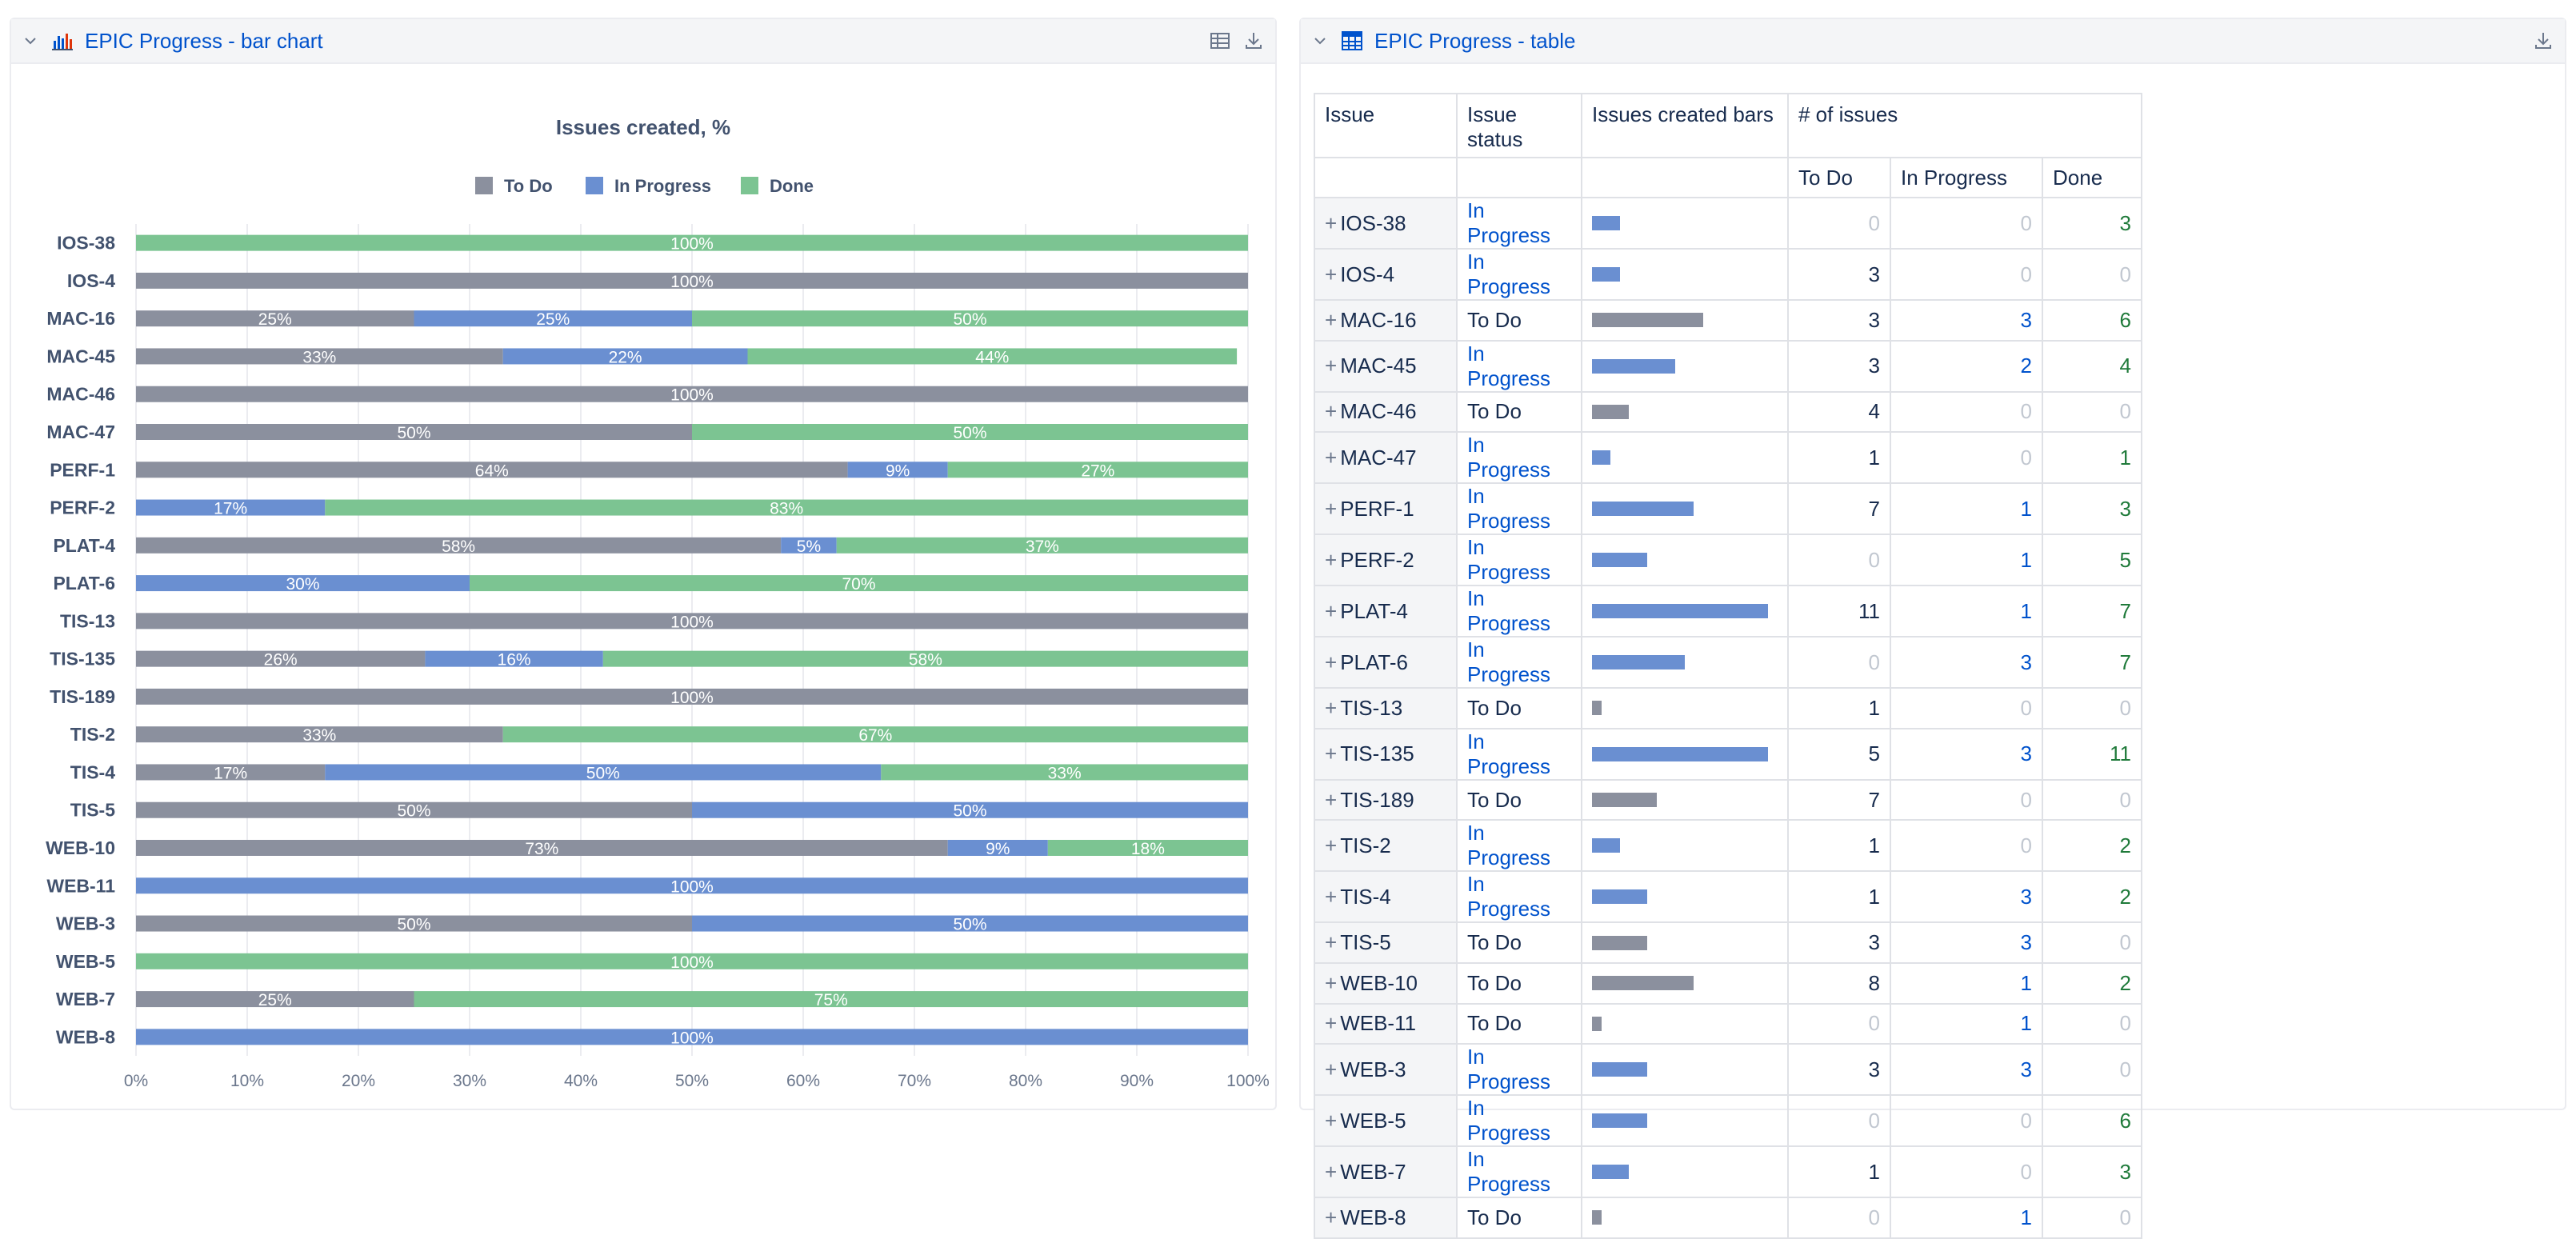 This screenshot has width=2576, height=1239. What do you see at coordinates (230, 509) in the screenshot?
I see `data-label: 17%` at bounding box center [230, 509].